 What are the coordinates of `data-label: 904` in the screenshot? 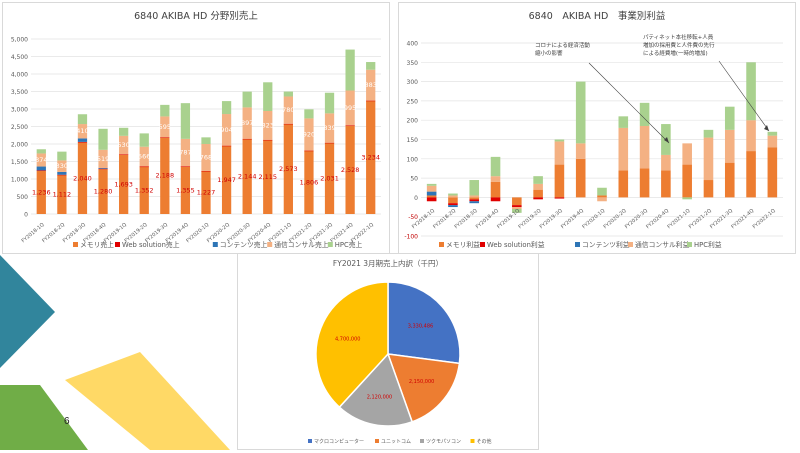 It's located at (226, 130).